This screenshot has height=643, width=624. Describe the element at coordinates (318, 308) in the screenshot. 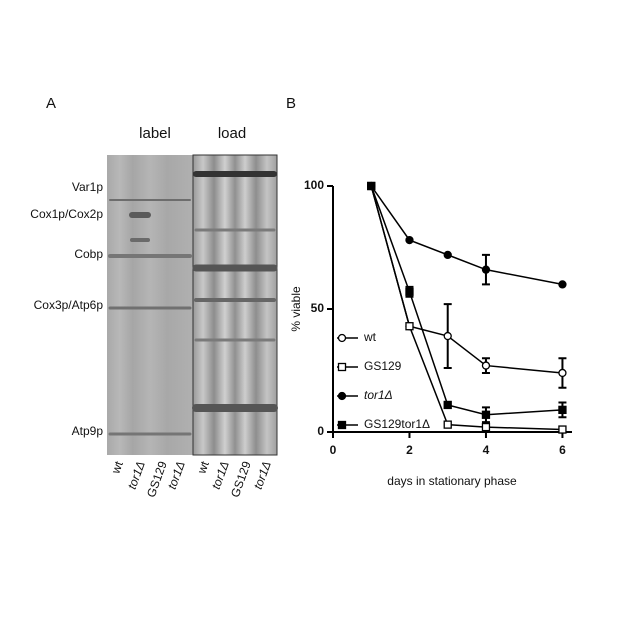

I see `y-tick-label: 50` at that location.